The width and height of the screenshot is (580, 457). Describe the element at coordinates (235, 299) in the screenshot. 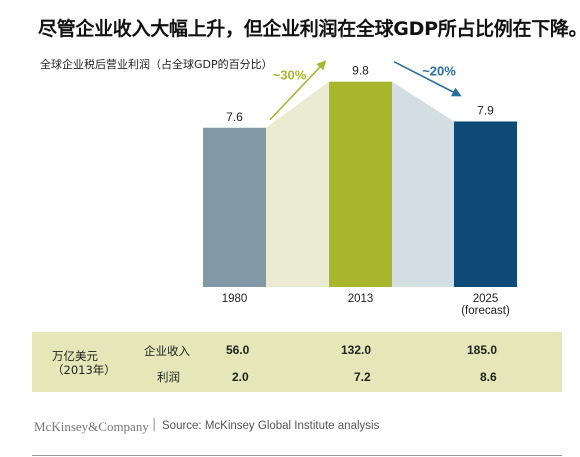

I see `category-label-0-0: 1980` at that location.